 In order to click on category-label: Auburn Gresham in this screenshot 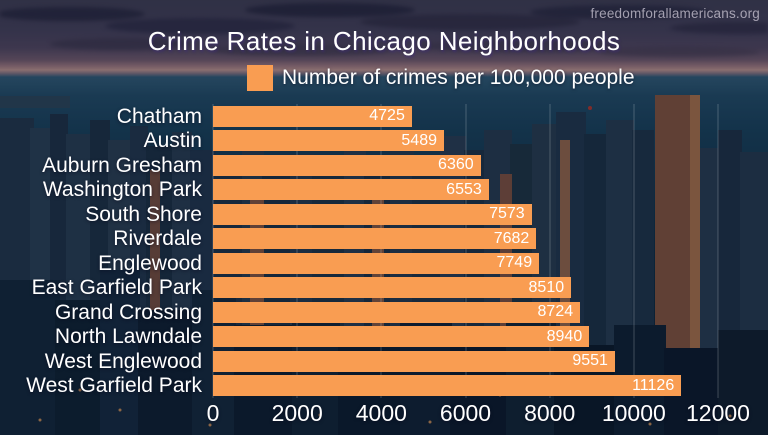, I will do `click(122, 165)`.